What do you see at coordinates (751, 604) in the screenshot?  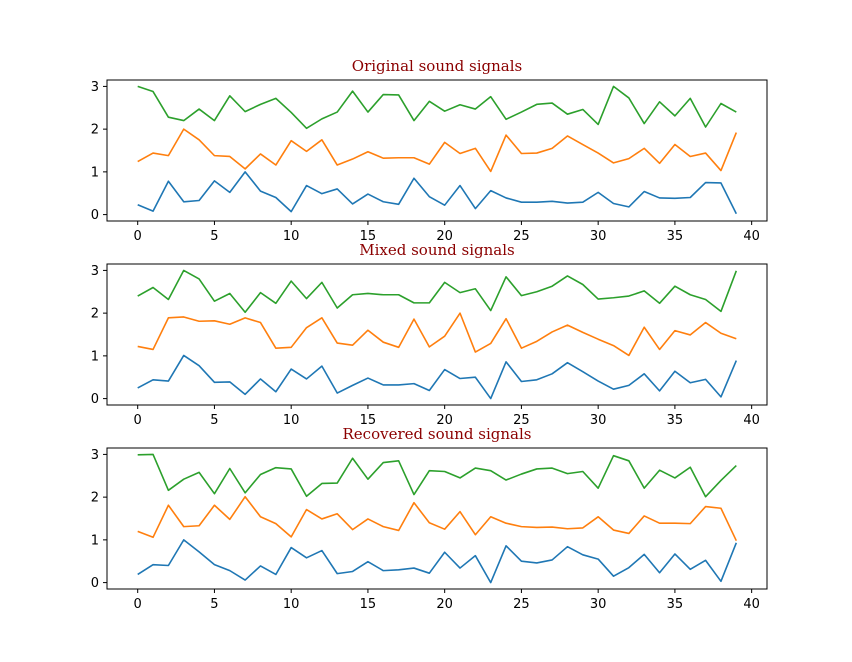 I see `xtick-label-recovered: 40` at bounding box center [751, 604].